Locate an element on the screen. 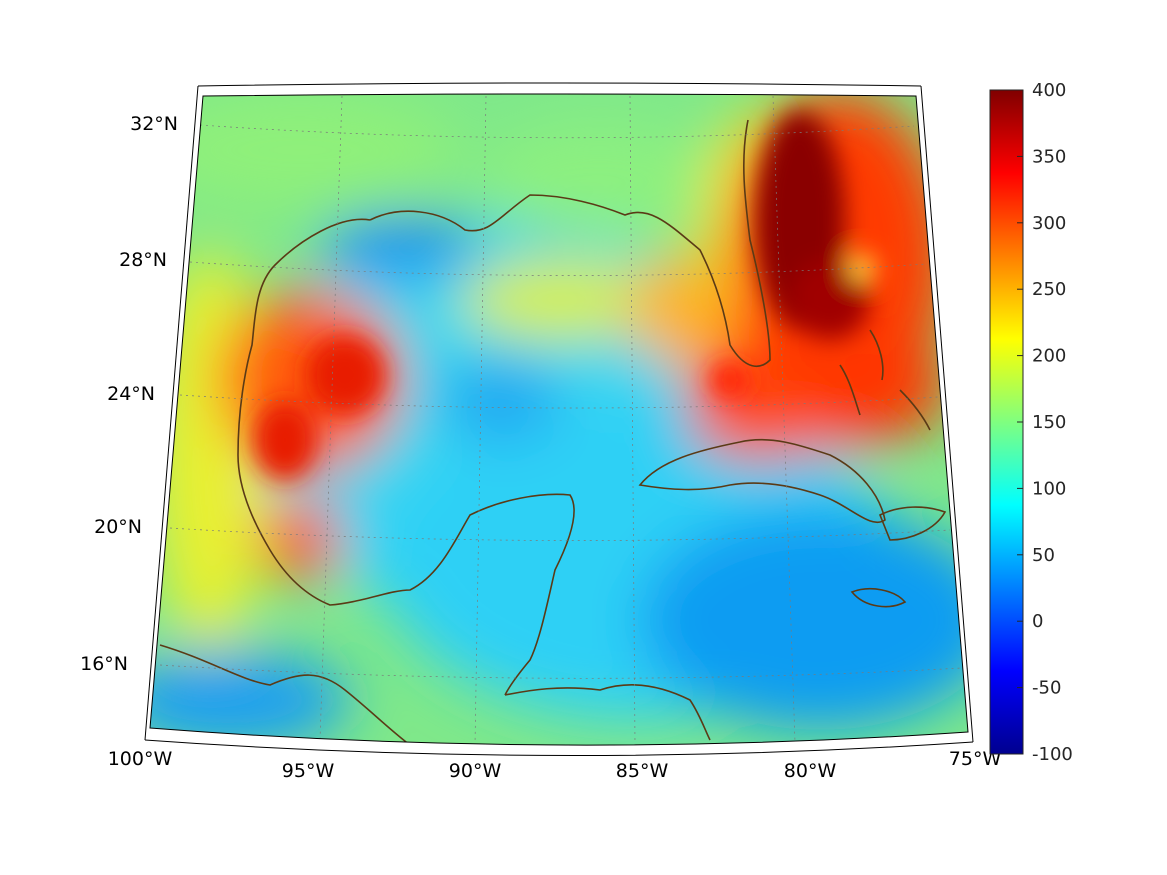  longitude-label: 75°W is located at coordinates (975, 759).